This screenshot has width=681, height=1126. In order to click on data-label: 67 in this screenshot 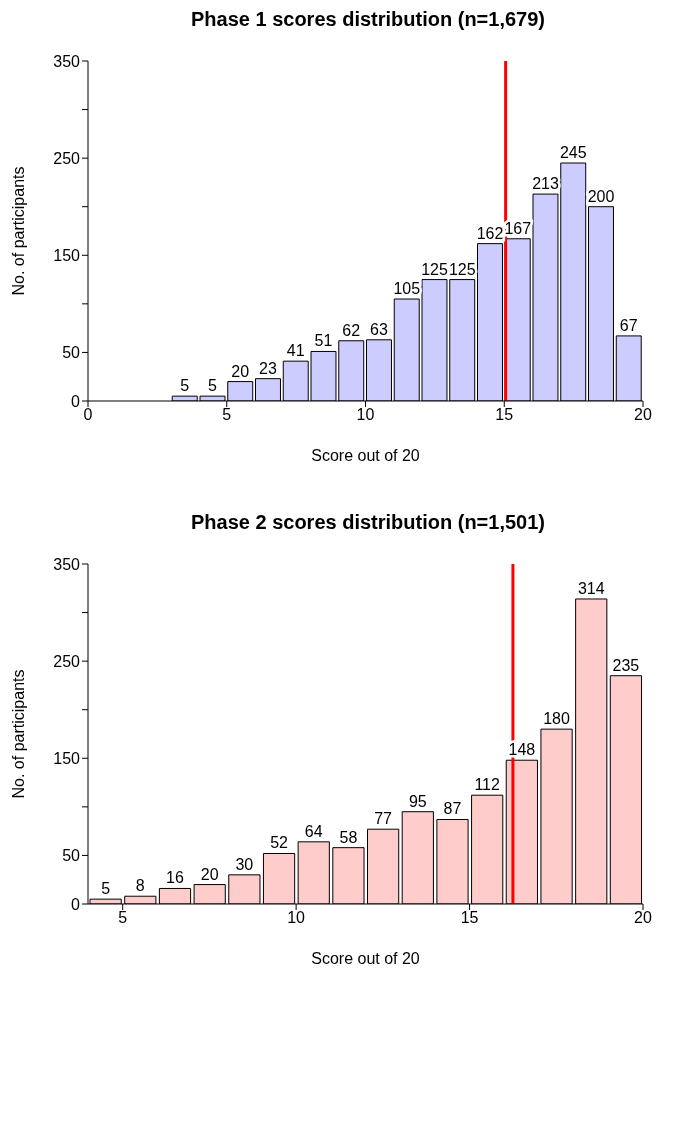, I will do `click(628, 325)`.